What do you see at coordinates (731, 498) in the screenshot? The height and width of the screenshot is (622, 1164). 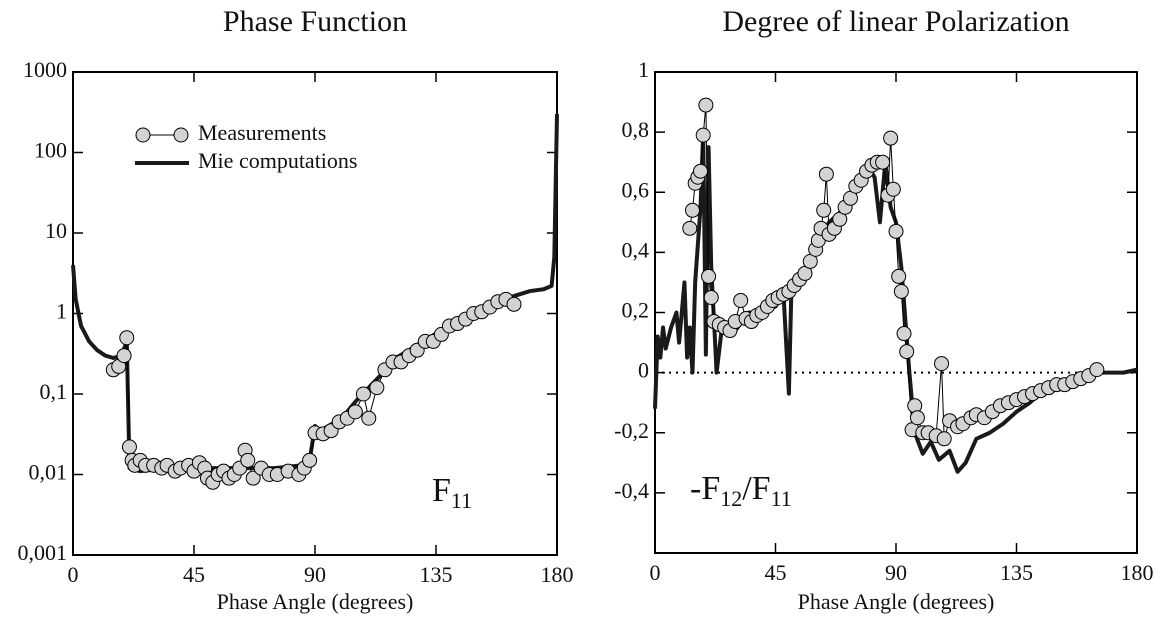 I see `annotation-part: 12` at bounding box center [731, 498].